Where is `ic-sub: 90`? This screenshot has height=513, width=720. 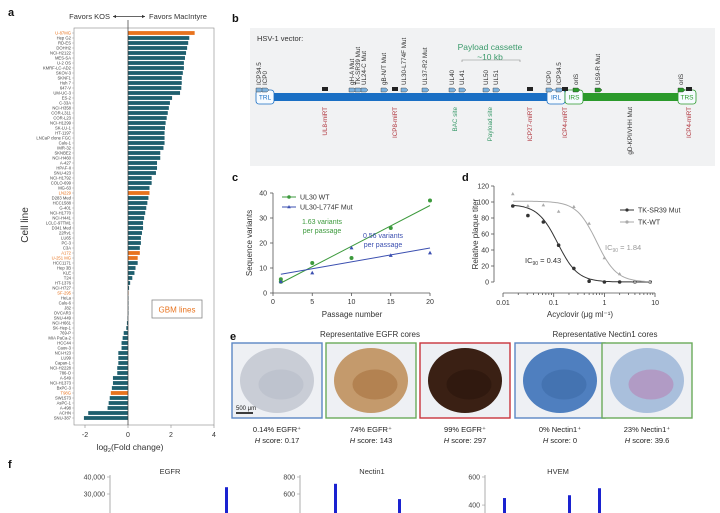
ic-sub: 90 is located at coordinates (536, 264).